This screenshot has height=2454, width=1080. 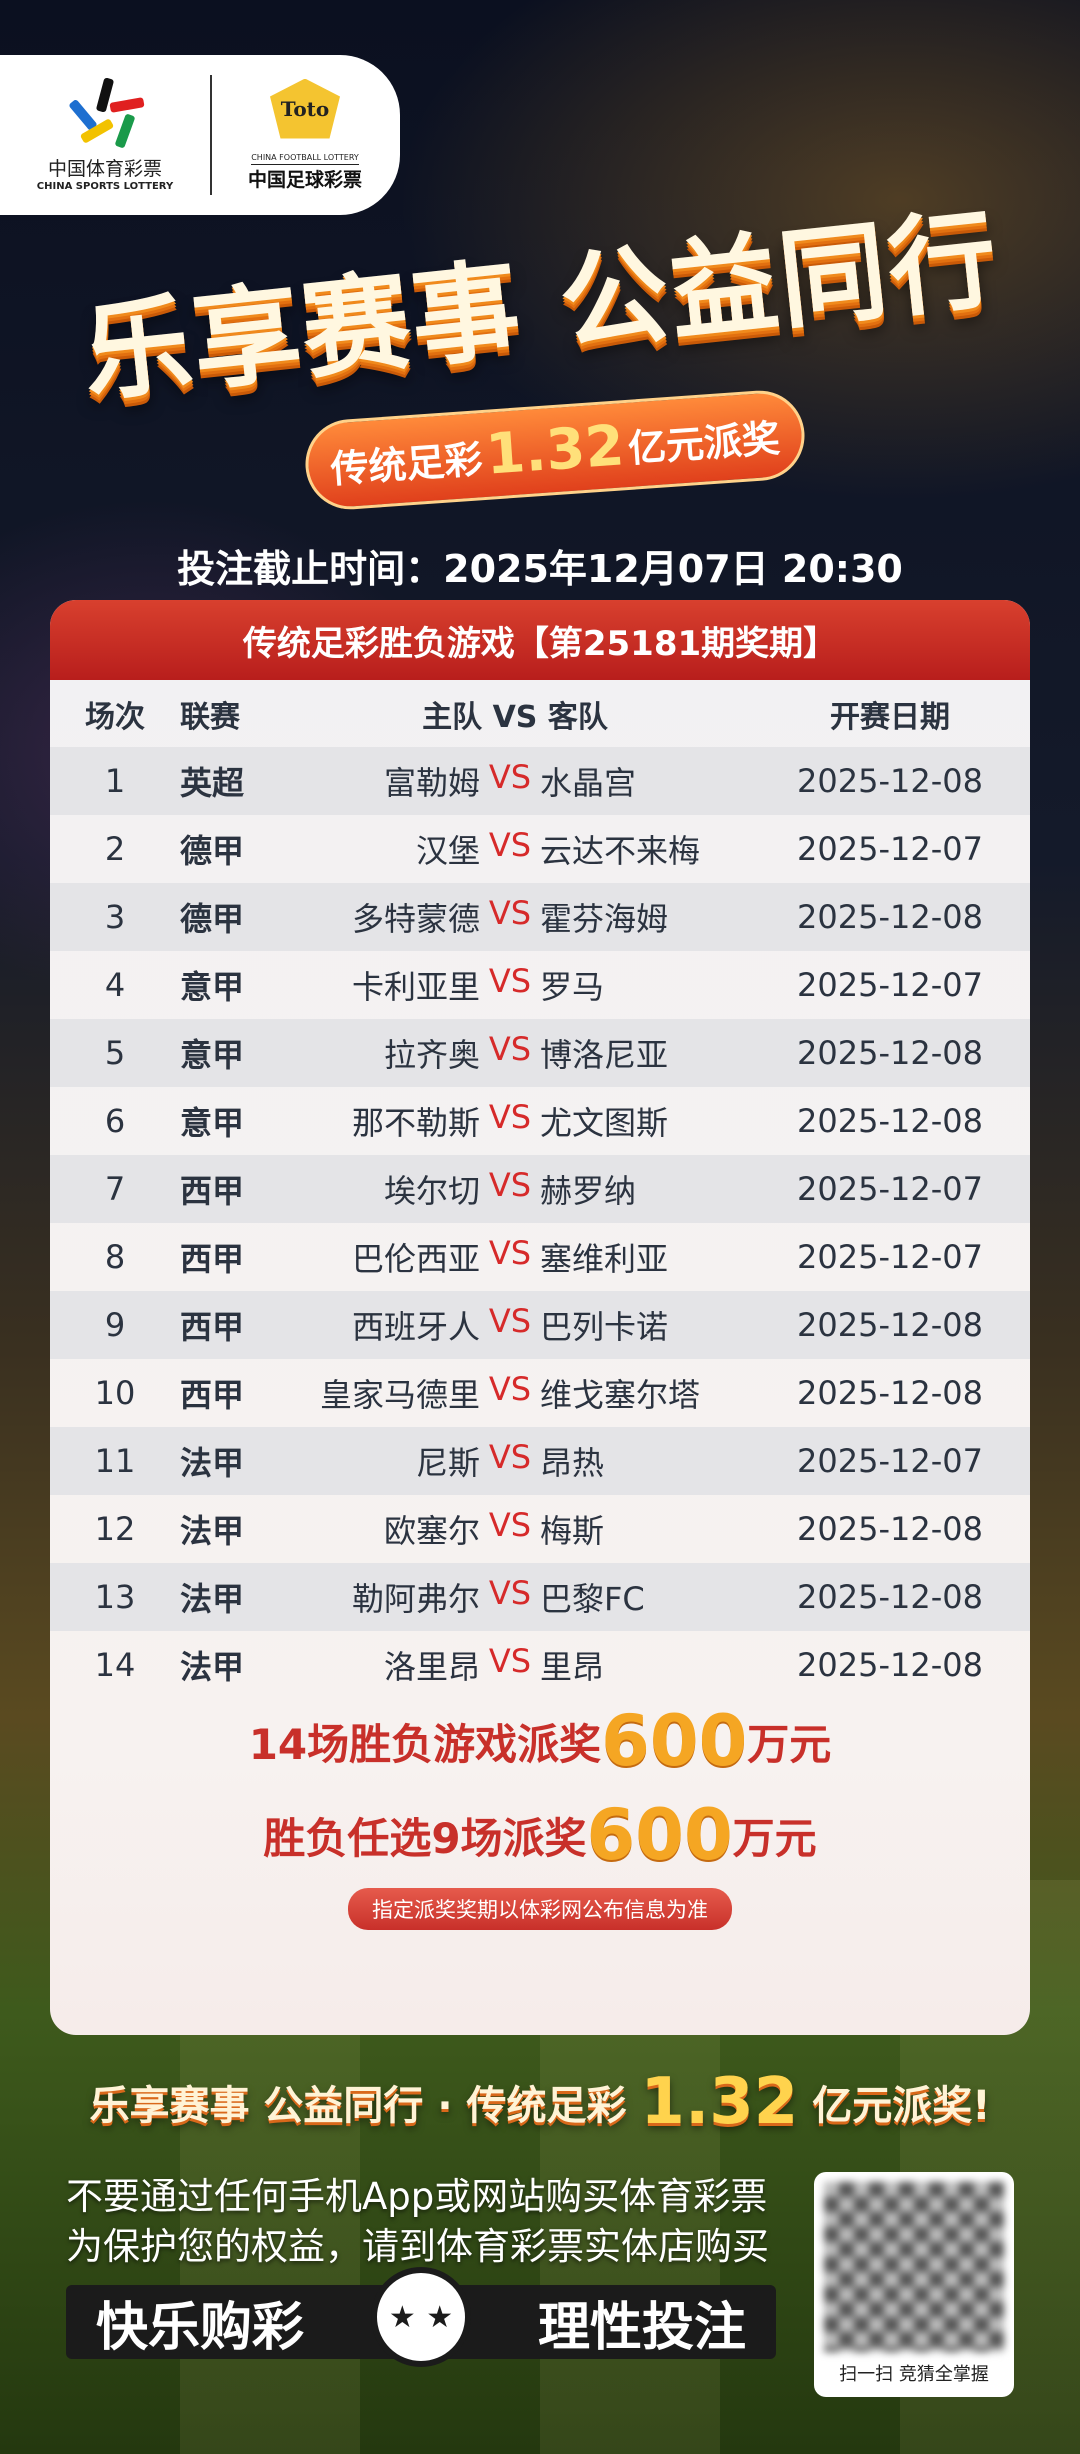 What do you see at coordinates (417, 2221) in the screenshot?
I see `purchase-warning: 不要通过任何手机App或网站购买体育彩票 为保护您的权益，请到体育彩票实体店购买` at bounding box center [417, 2221].